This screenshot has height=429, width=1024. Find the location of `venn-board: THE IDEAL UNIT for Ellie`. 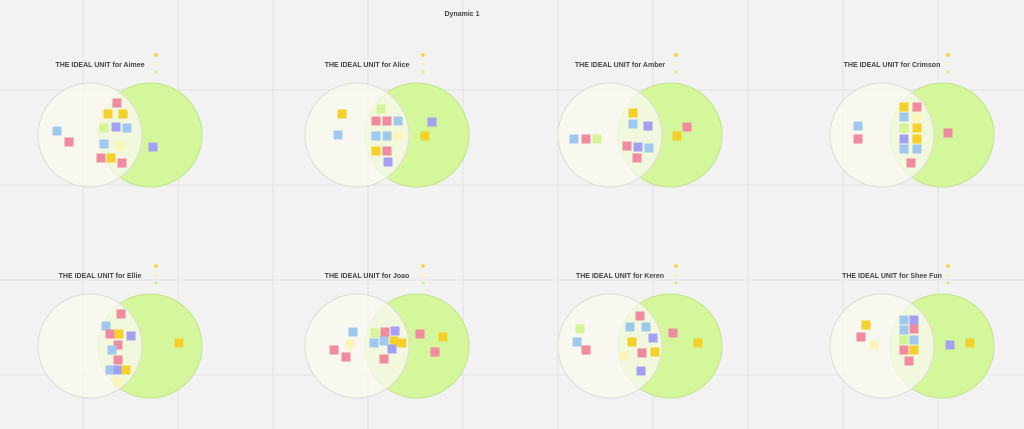

venn-board: THE IDEAL UNIT for Ellie is located at coordinates (120, 331).